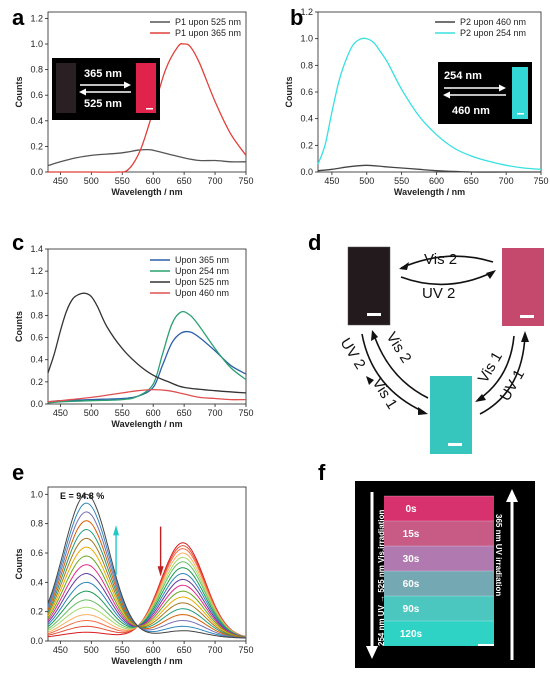 This screenshot has height=679, width=550. Describe the element at coordinates (146, 424) in the screenshot. I see `chart-c-xaxis-label: Wavelength / nm` at that location.